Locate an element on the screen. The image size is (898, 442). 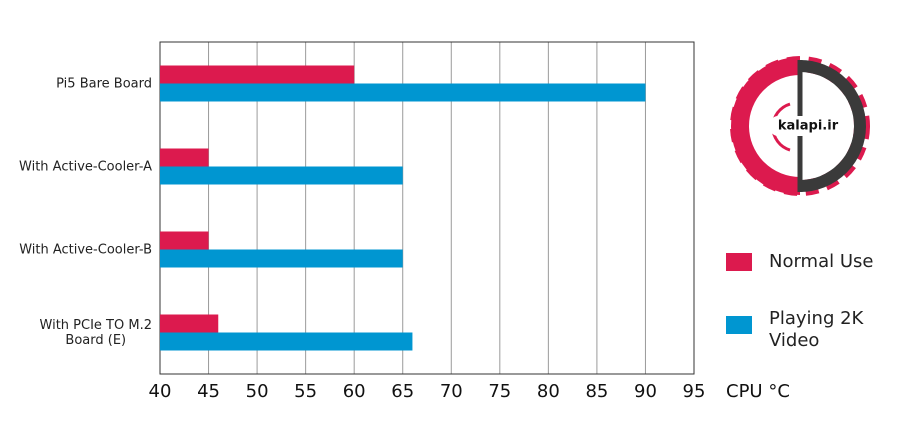
logo: kalapi.ir is located at coordinates (800, 126).